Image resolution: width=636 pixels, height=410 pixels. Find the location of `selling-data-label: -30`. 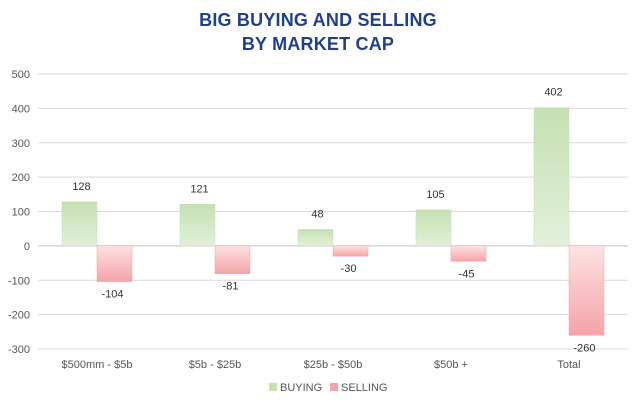

selling-data-label: -30 is located at coordinates (349, 269).